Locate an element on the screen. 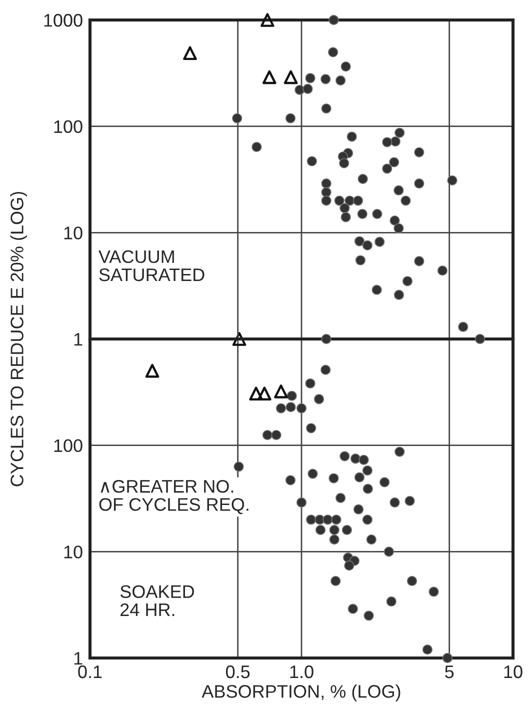 Image resolution: width=531 pixels, height=715 pixels. x-tick-label: 0.5 is located at coordinates (238, 671).